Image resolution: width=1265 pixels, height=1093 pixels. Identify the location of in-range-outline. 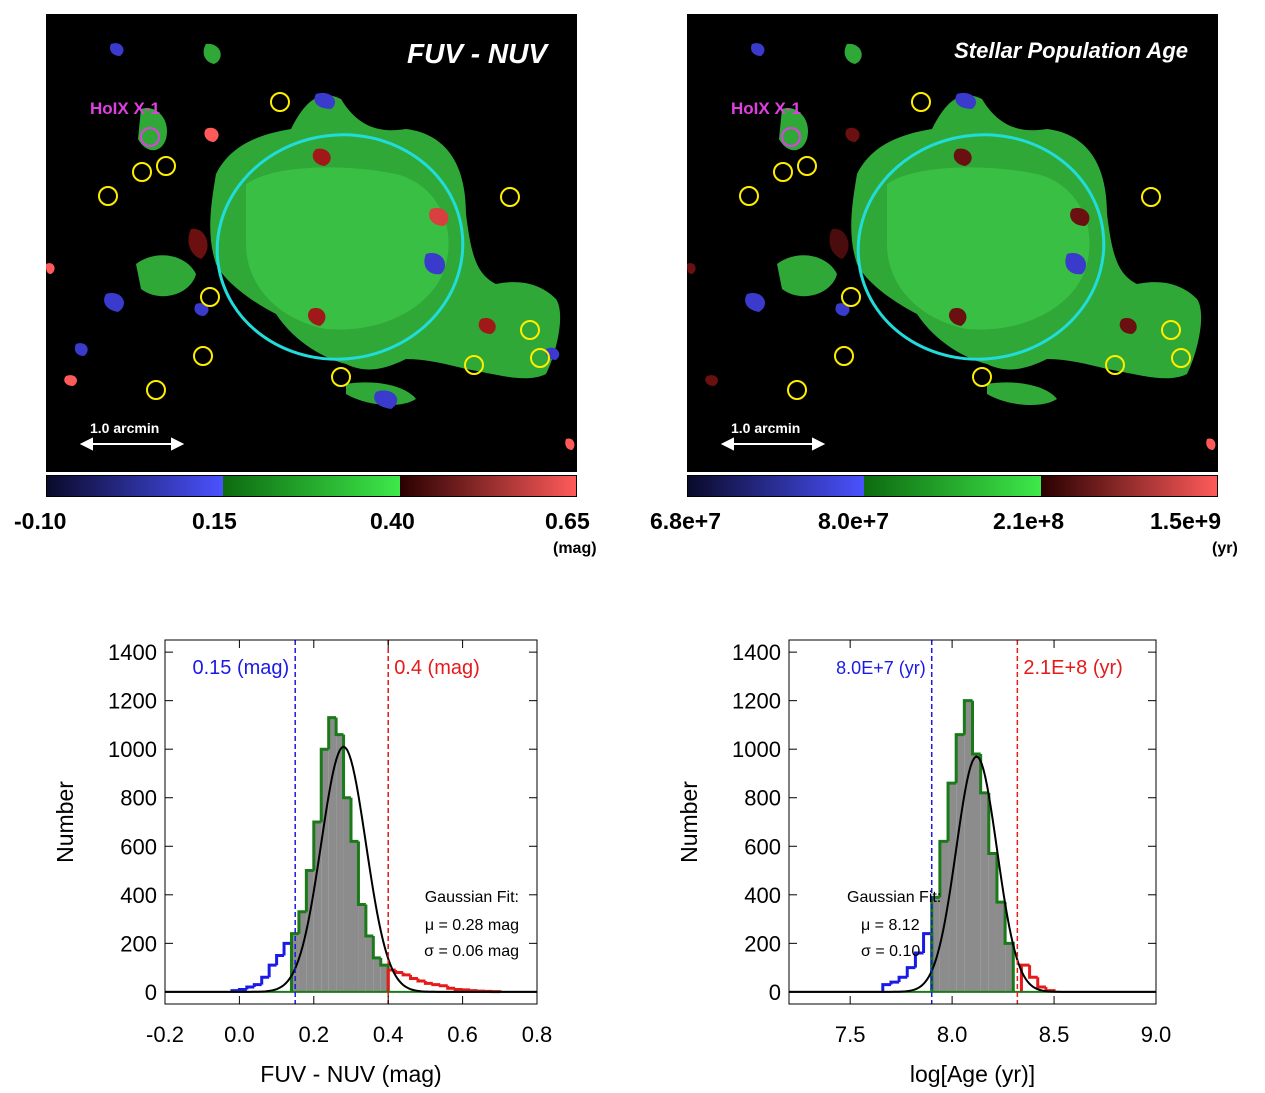
(339, 854).